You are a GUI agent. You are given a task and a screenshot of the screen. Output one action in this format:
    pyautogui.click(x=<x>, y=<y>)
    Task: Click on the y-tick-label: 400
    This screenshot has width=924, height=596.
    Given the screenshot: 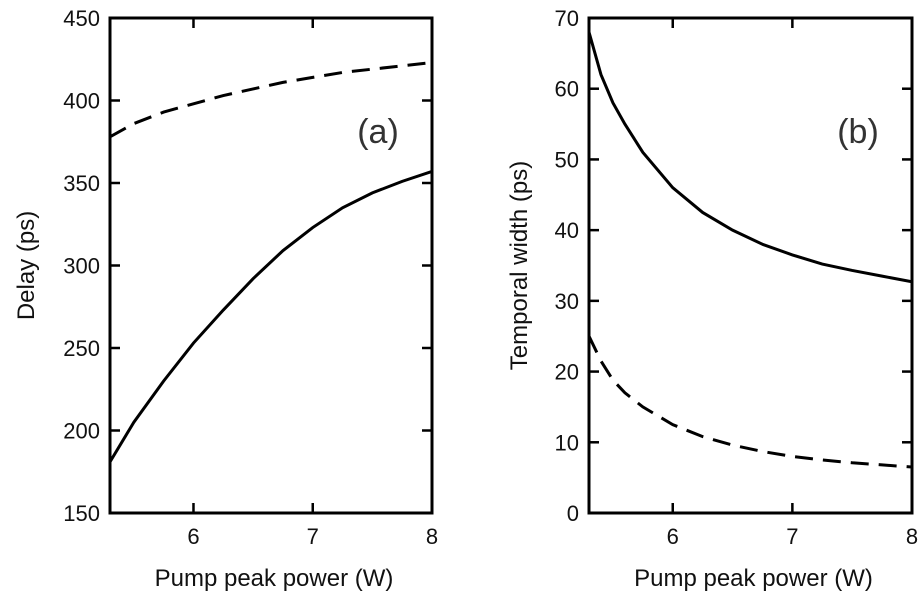 What is the action you would take?
    pyautogui.click(x=81, y=101)
    